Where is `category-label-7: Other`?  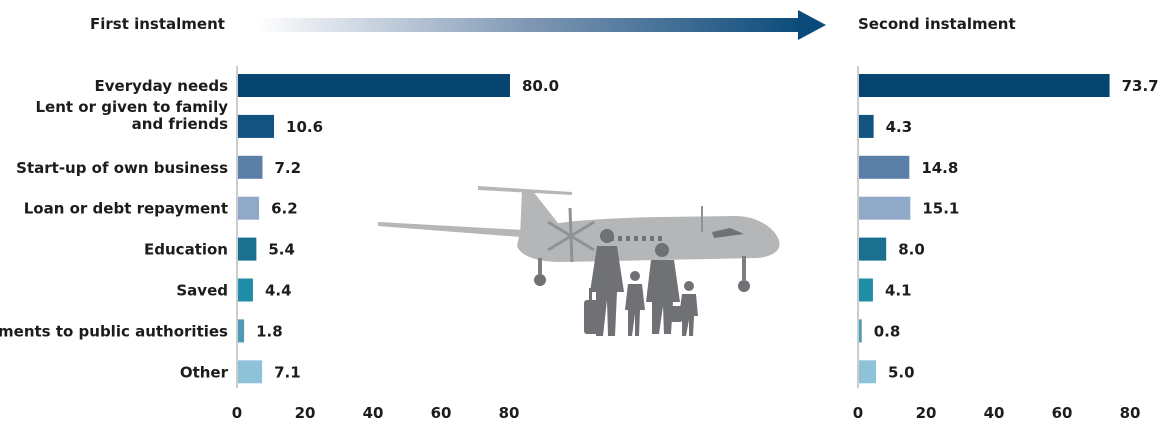 category-label-7: Other is located at coordinates (204, 372).